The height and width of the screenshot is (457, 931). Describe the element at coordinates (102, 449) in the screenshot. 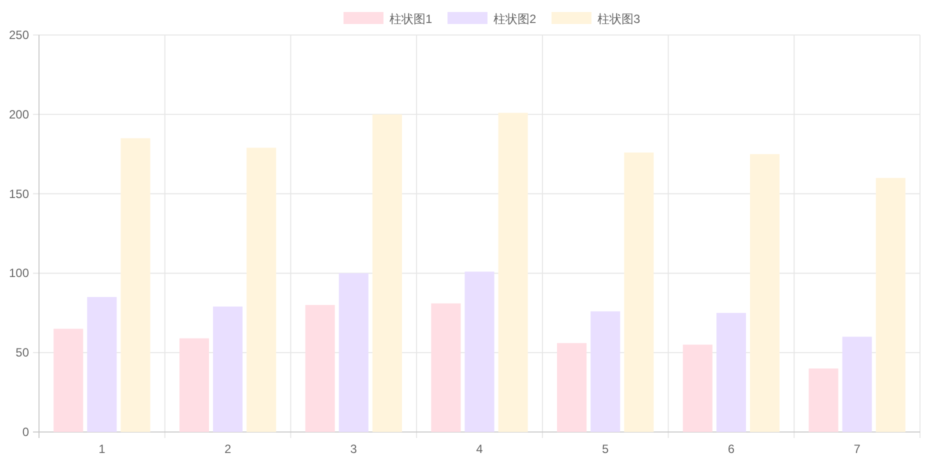

I see `x-tick-label: 1` at that location.